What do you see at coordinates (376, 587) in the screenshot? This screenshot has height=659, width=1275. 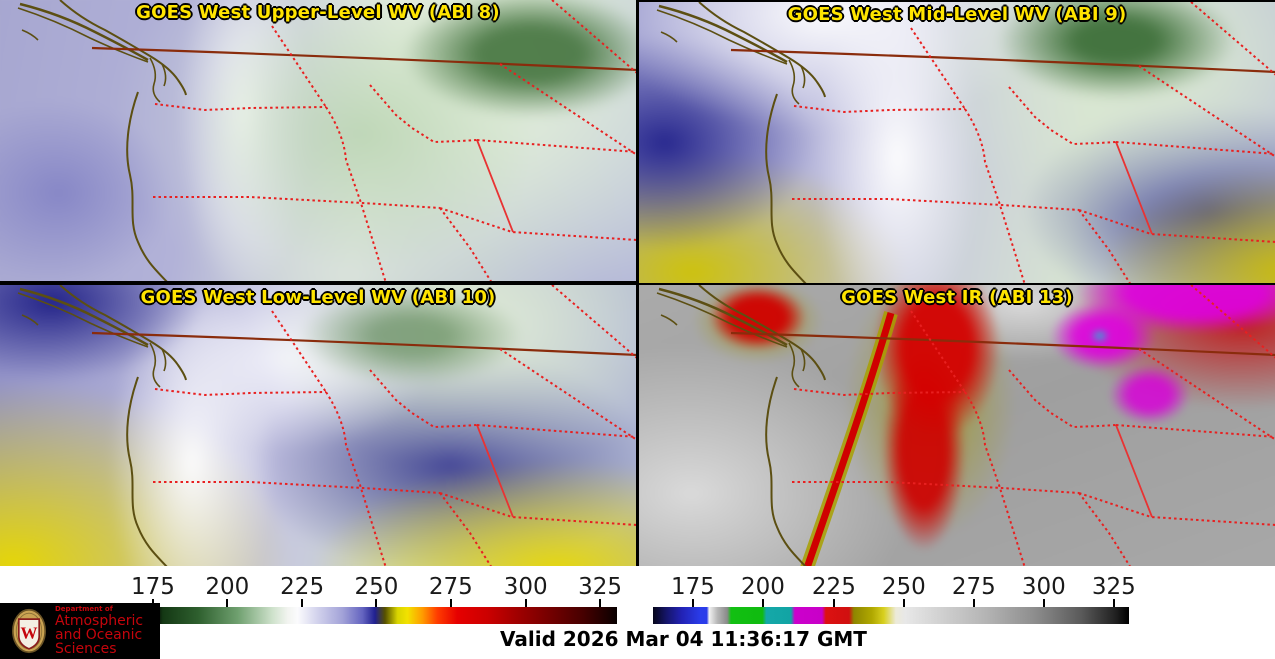 I see `wv-tick-label: 250` at bounding box center [376, 587].